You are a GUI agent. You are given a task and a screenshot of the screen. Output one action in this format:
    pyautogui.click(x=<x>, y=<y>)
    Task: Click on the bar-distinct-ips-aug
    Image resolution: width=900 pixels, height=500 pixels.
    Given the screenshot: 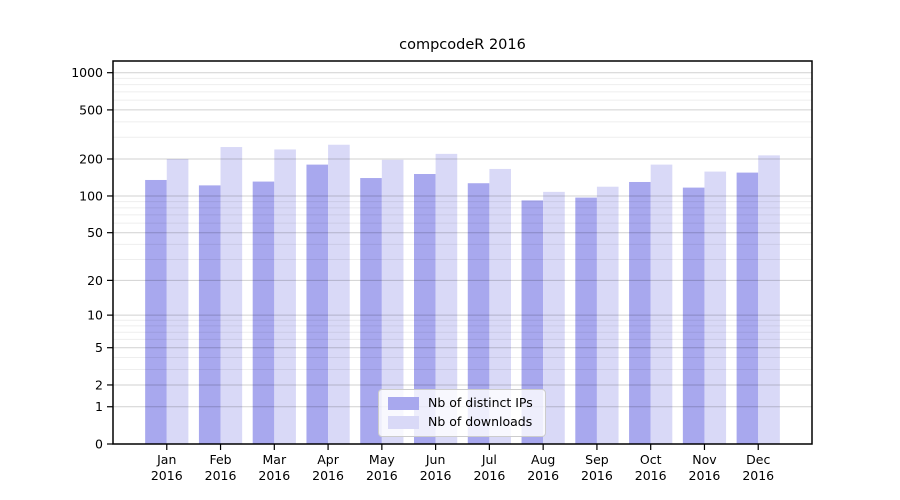 What is the action you would take?
    pyautogui.click(x=532, y=322)
    